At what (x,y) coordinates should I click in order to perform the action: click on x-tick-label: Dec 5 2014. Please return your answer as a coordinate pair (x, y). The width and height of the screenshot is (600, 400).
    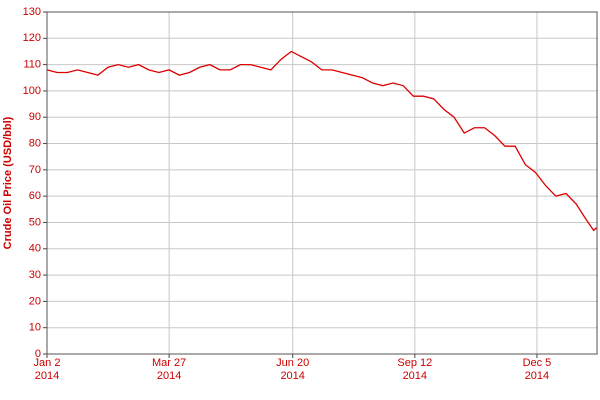
    Looking at the image, I should click on (537, 369).